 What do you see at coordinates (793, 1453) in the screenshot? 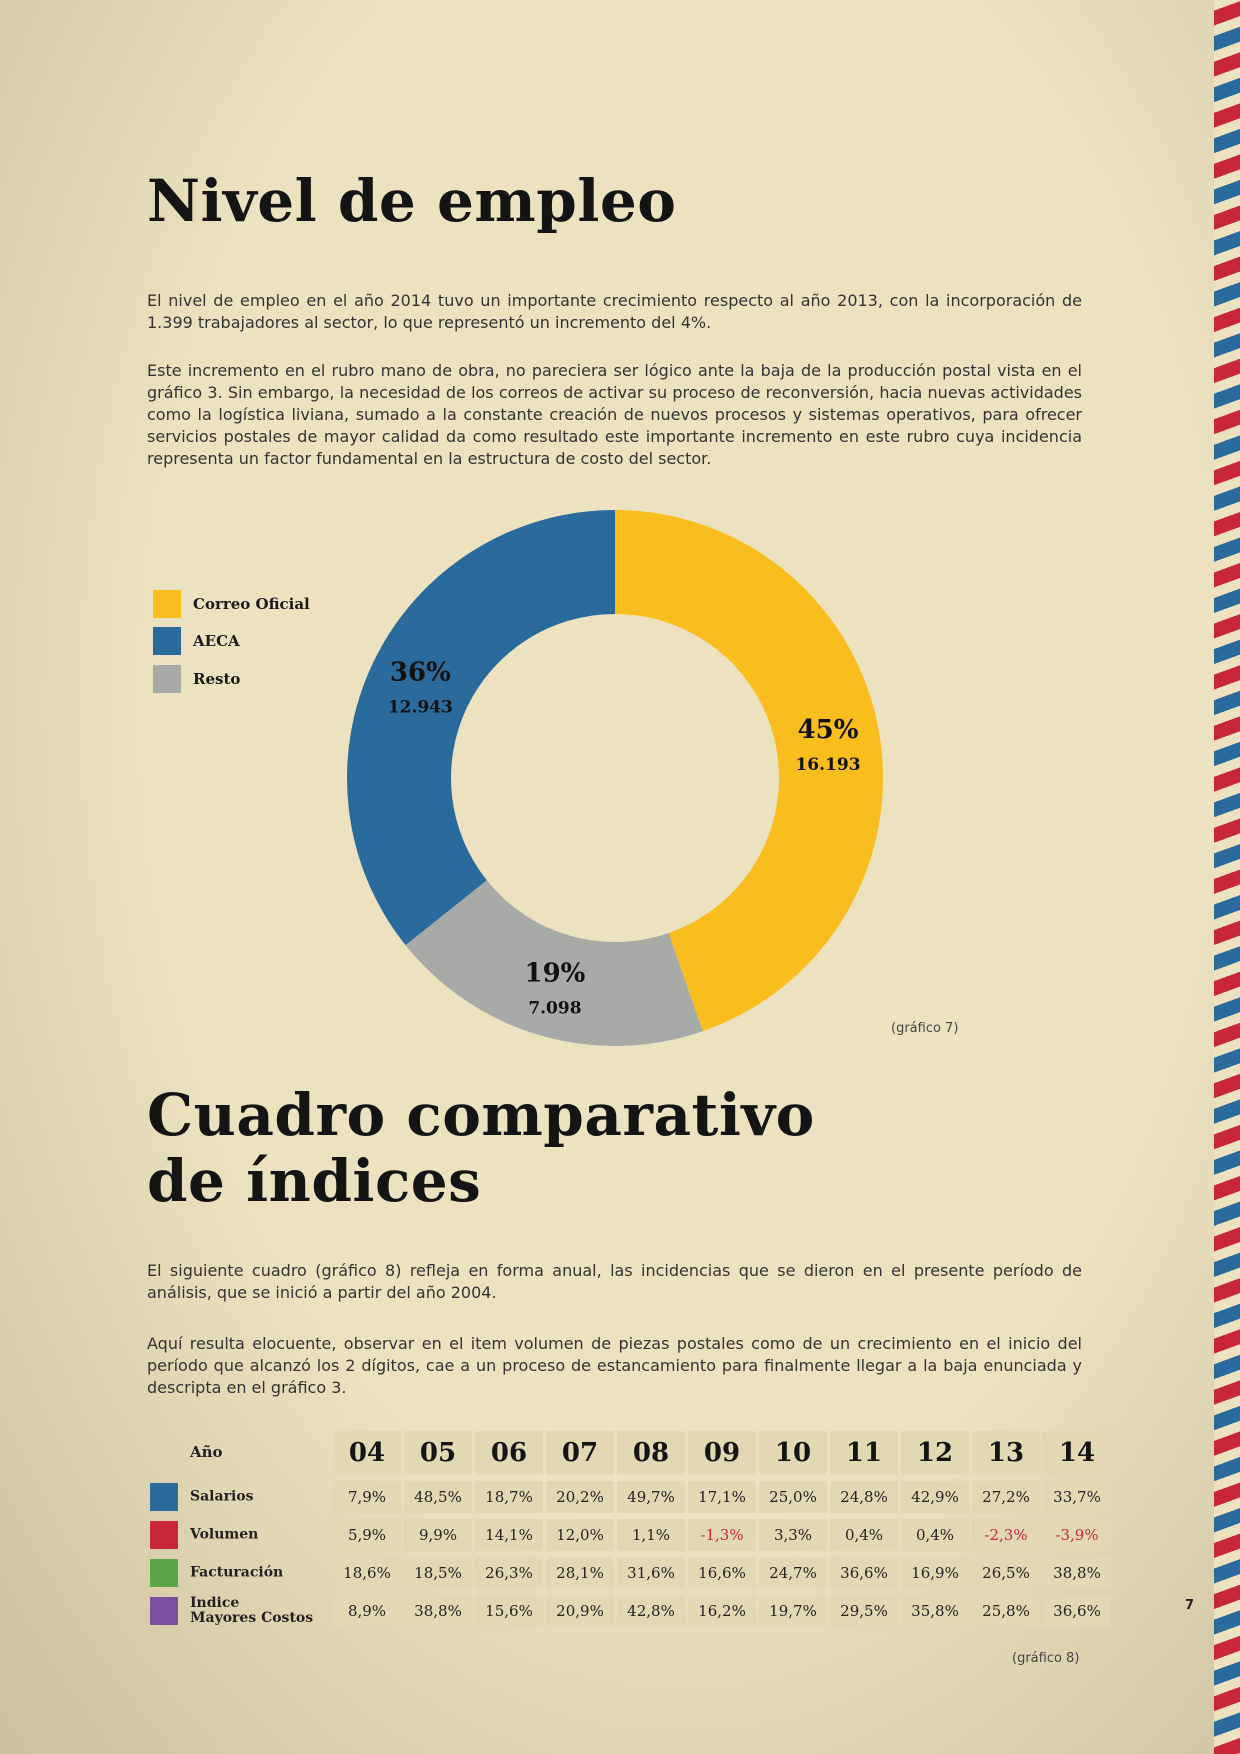
I see `year-cell: 10` at bounding box center [793, 1453].